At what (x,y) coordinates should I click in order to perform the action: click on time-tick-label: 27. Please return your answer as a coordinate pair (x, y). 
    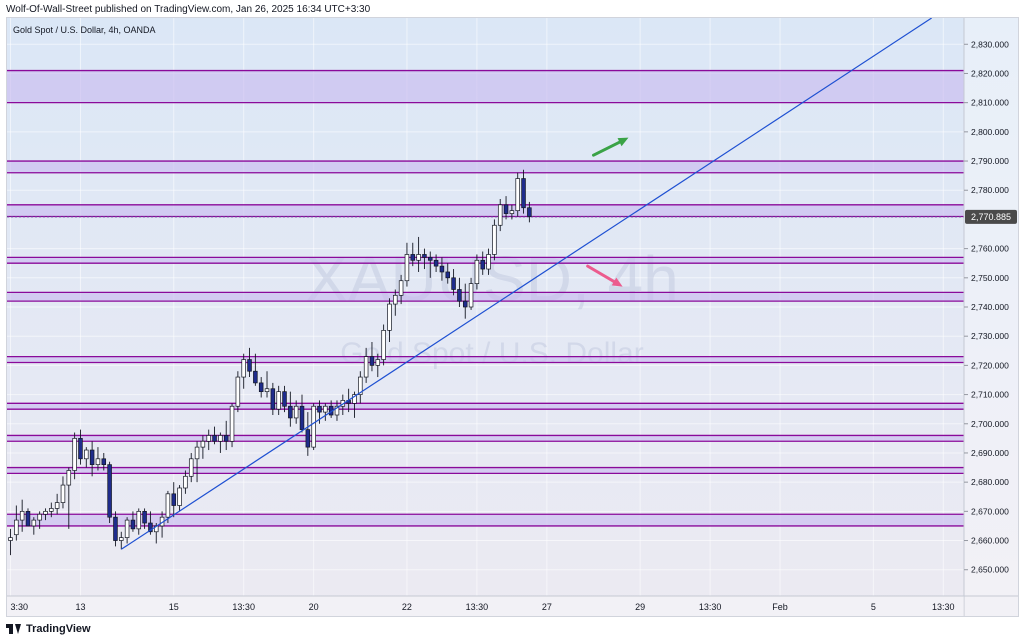
    Looking at the image, I should click on (547, 607).